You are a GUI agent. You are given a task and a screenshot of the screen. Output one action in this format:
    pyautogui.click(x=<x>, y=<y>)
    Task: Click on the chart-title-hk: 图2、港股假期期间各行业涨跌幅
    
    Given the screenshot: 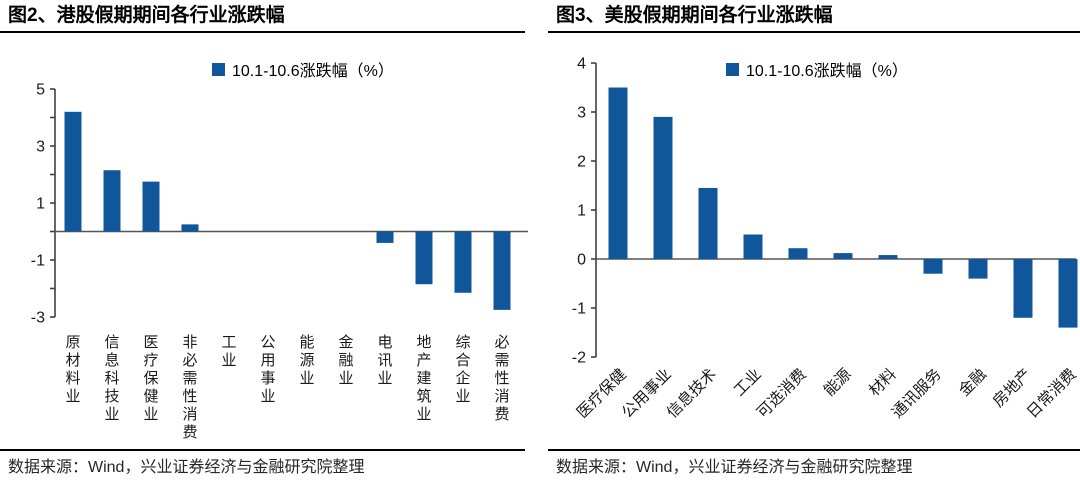 What is the action you would take?
    pyautogui.click(x=262, y=16)
    